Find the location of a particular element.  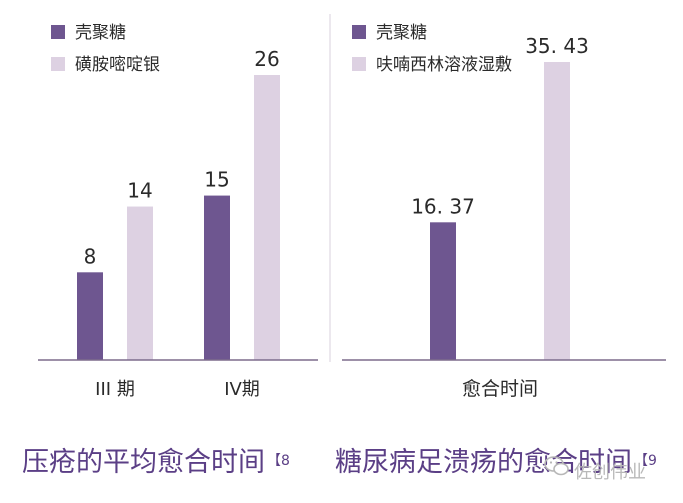

left-value-label-1-1: 26 is located at coordinates (266, 59).